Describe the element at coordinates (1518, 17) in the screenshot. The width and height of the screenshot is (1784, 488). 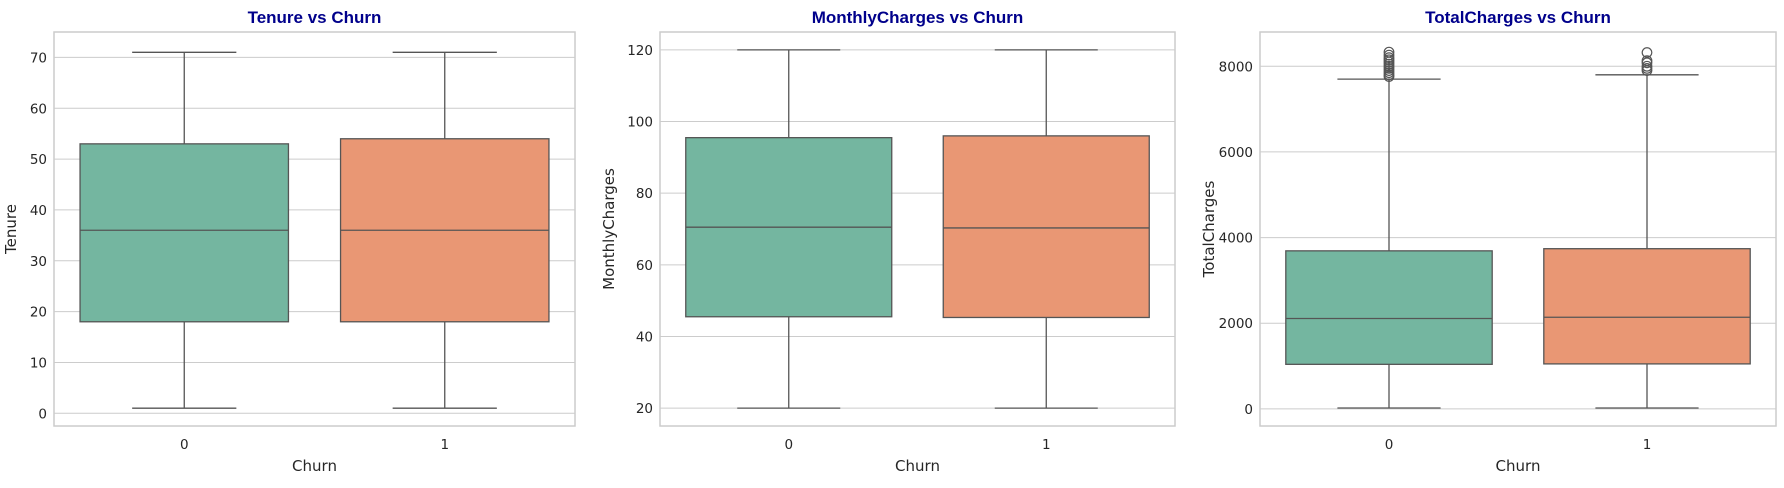
I see `chart-title: TotalCharges vs Churn` at that location.